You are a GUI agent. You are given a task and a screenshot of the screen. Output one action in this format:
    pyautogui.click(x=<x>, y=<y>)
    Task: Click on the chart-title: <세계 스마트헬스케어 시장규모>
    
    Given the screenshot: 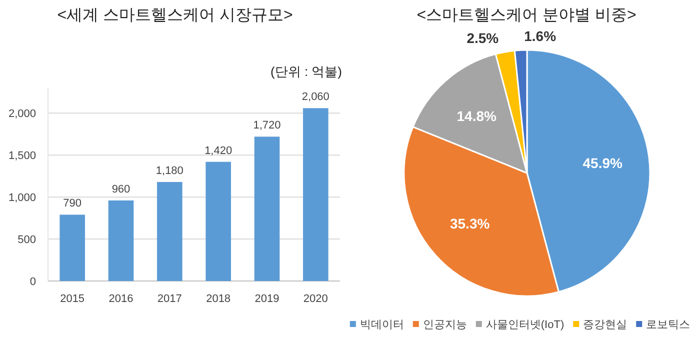 What is the action you would take?
    pyautogui.click(x=175, y=15)
    